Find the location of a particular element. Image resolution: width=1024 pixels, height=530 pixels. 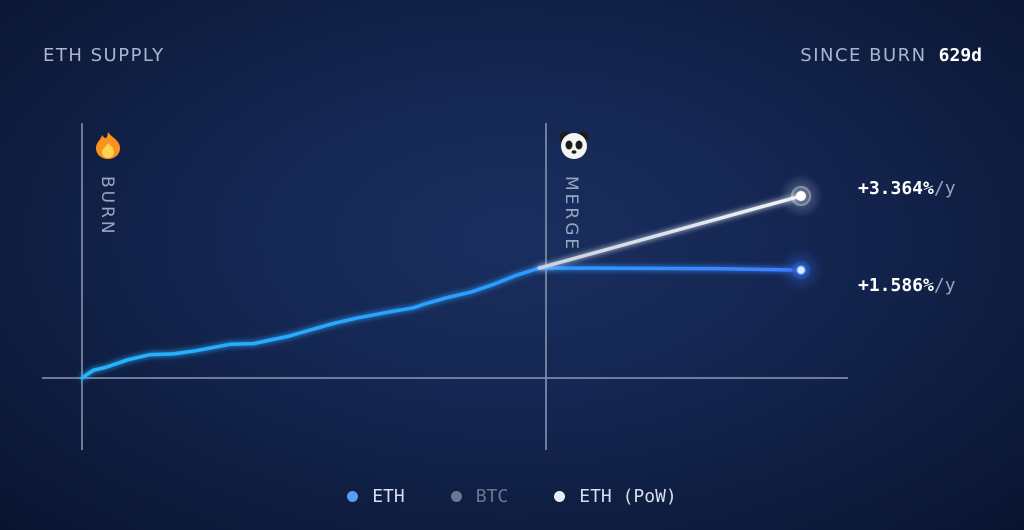

eth-rate-label: +1.586%/y is located at coordinates (907, 285).